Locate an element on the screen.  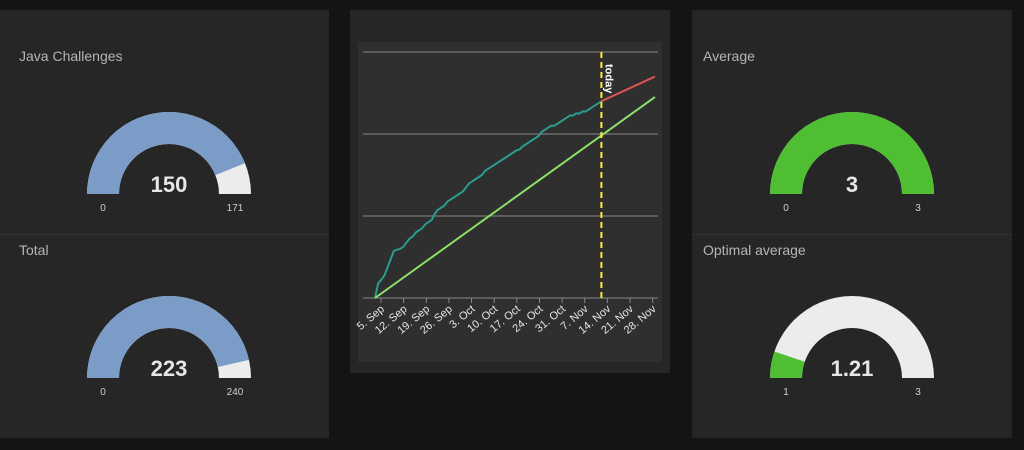
gauge-min-label: 1 is located at coordinates (786, 392).